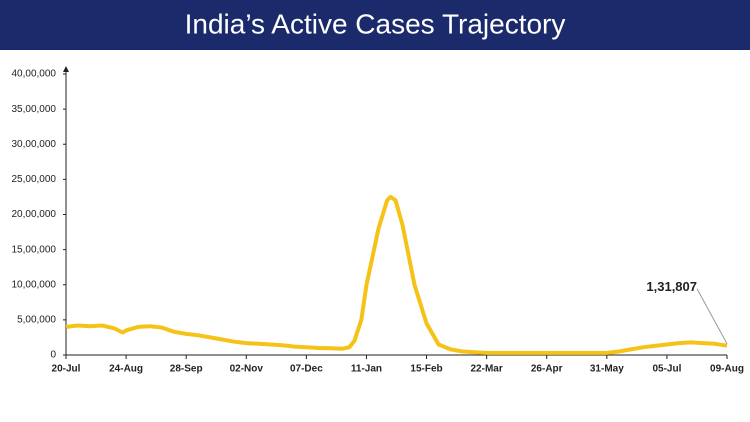 The height and width of the screenshot is (422, 750). I want to click on x-tick-label: 22-Mar, so click(487, 369).